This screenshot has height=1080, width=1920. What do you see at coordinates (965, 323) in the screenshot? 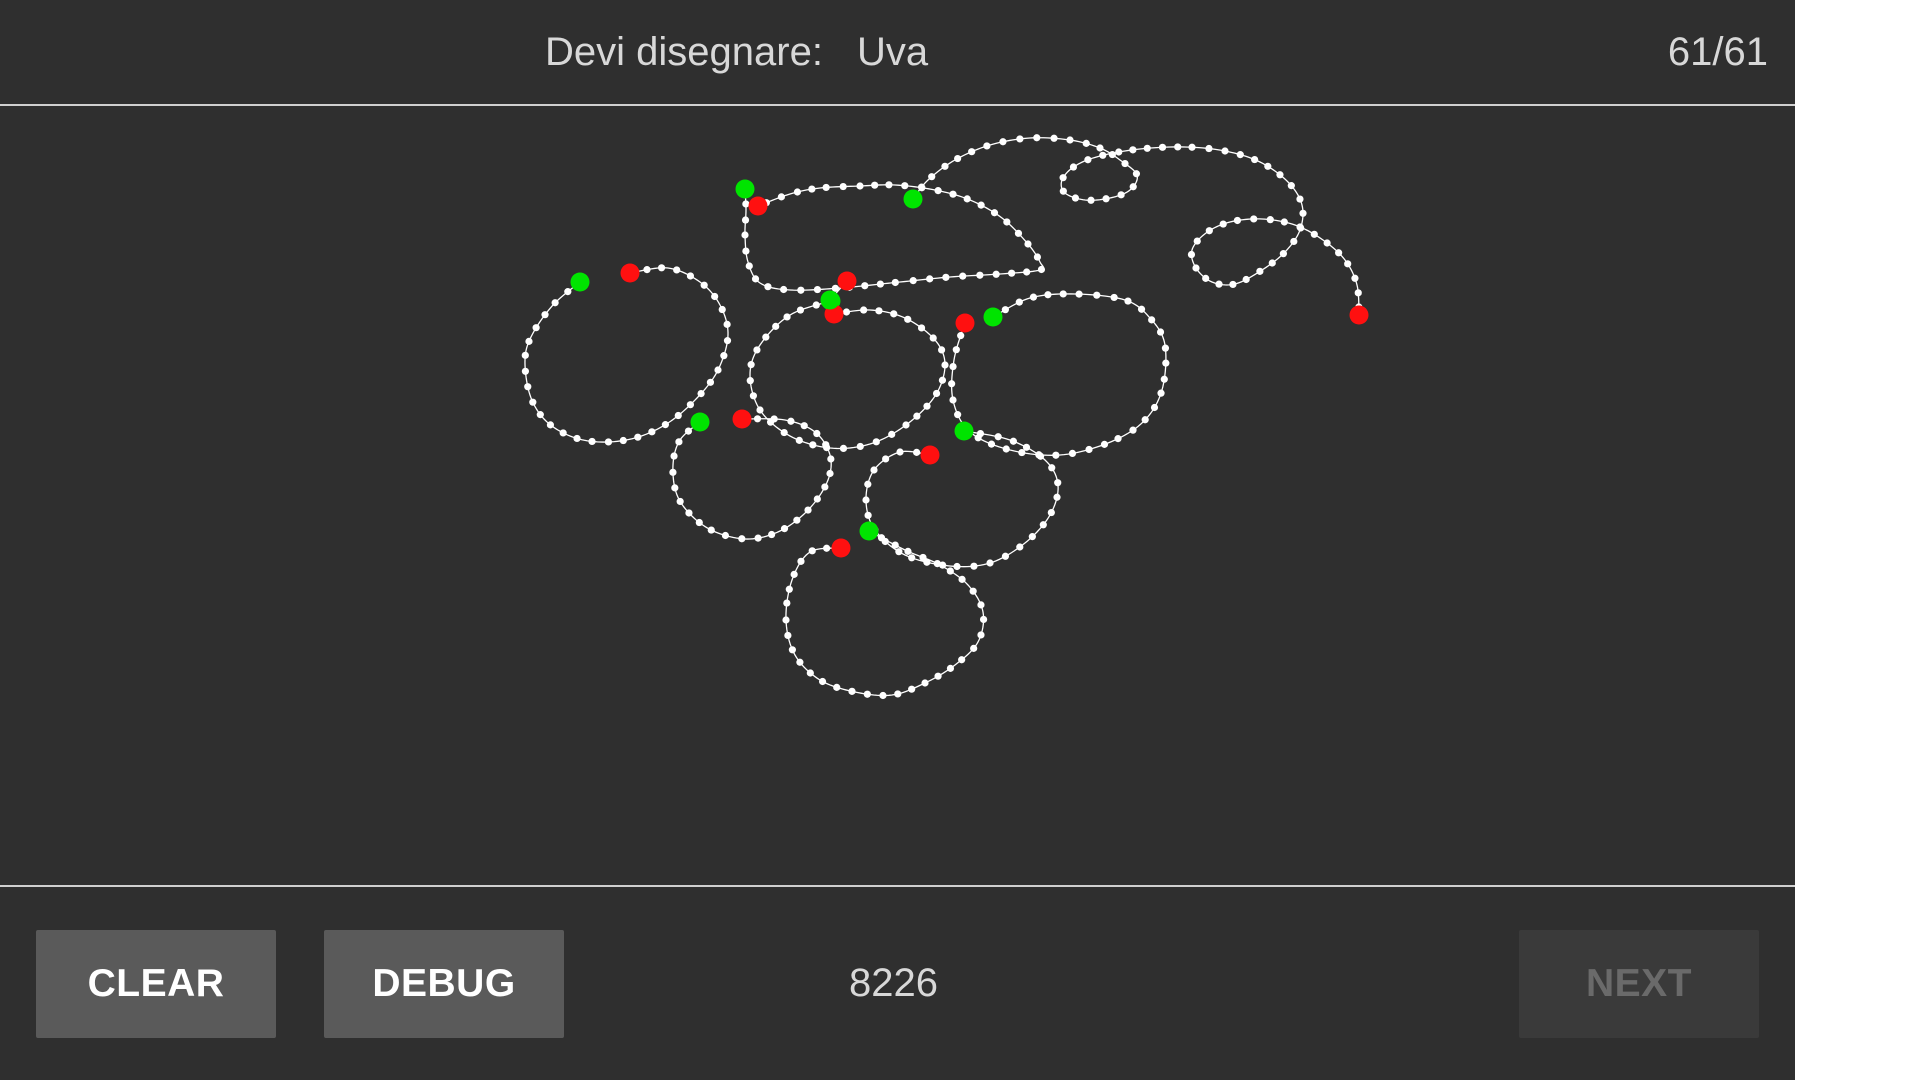
I see `stroke-end-marker` at bounding box center [965, 323].